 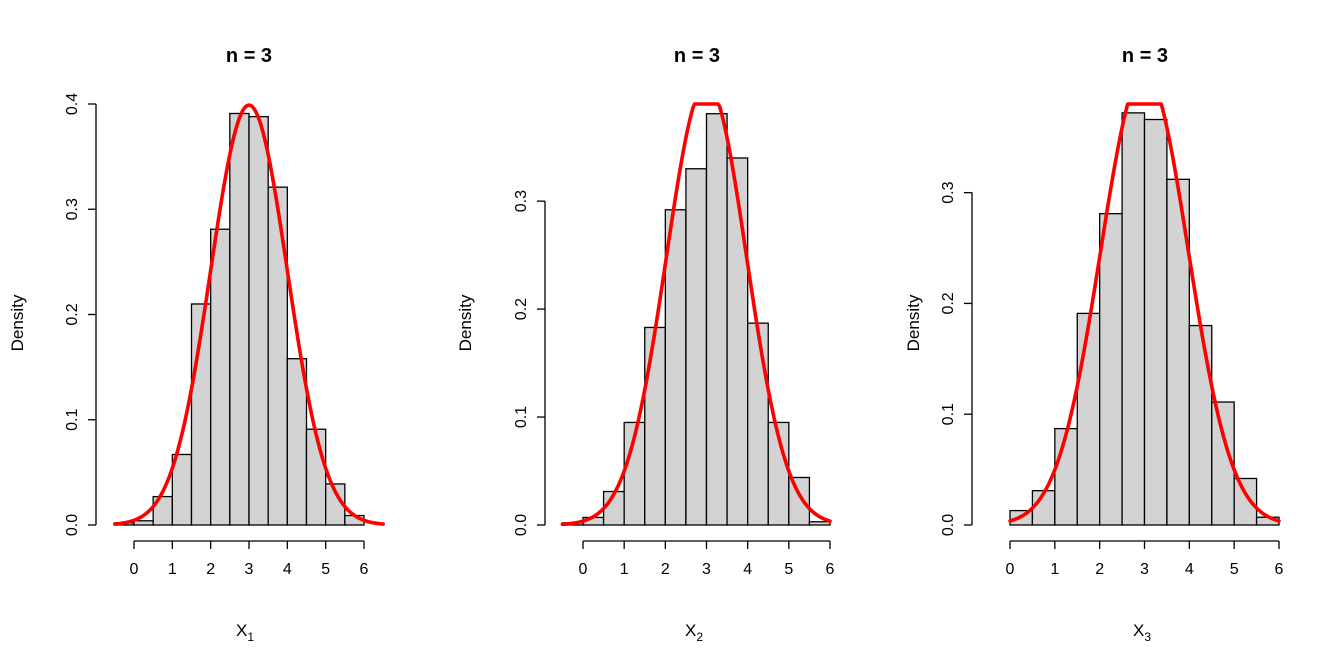 I want to click on axes-group: 0 1 2 3 4 5 6 0.0 0.1 0.2 0.3, so click(x=674, y=384).